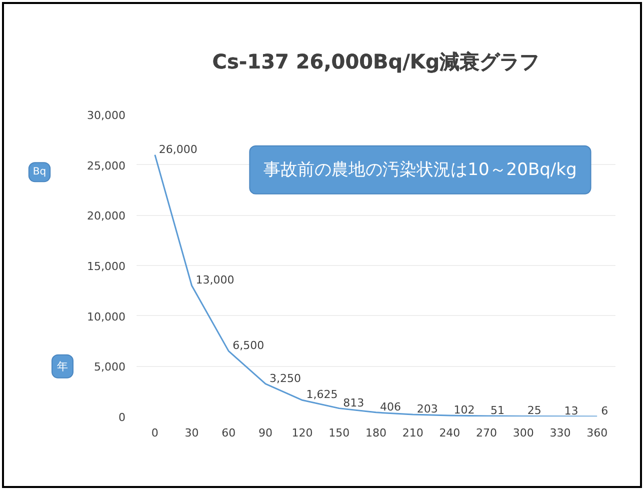  I want to click on data-label: 406, so click(390, 407).